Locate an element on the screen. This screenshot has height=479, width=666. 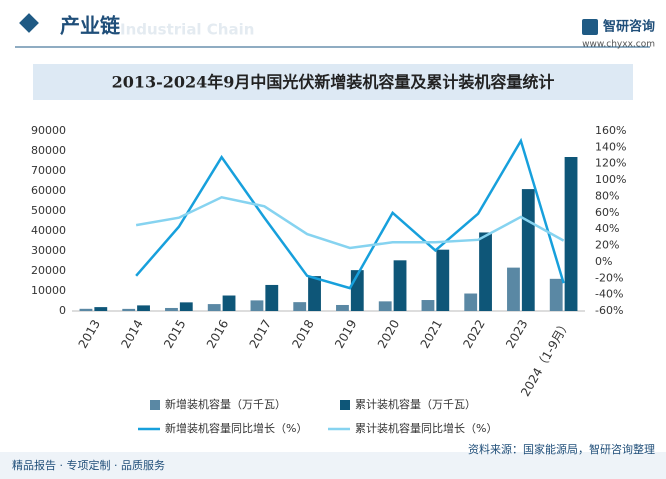
y2-tick-label: 20% is located at coordinates (607, 245).